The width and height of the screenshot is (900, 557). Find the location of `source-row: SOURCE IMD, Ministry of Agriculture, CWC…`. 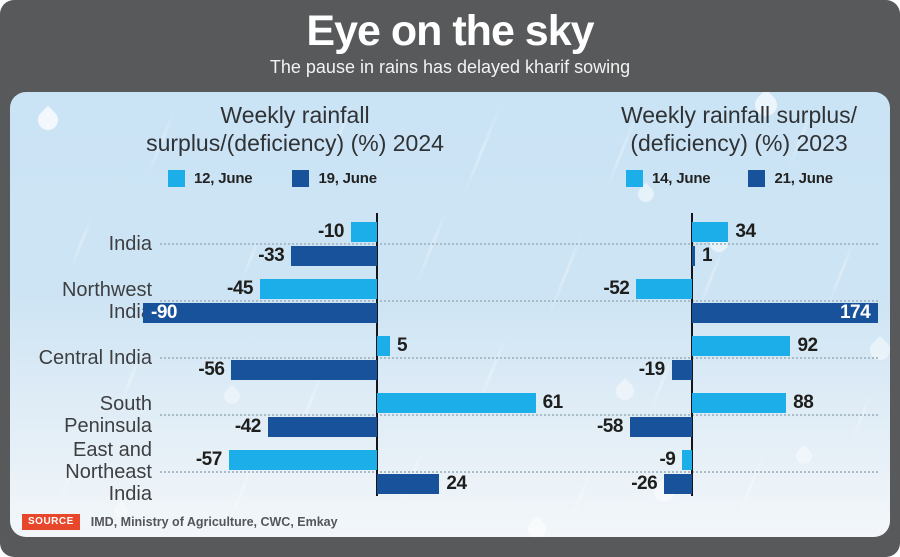

source-row: SOURCE IMD, Ministry of Agriculture, CWC… is located at coordinates (180, 522).